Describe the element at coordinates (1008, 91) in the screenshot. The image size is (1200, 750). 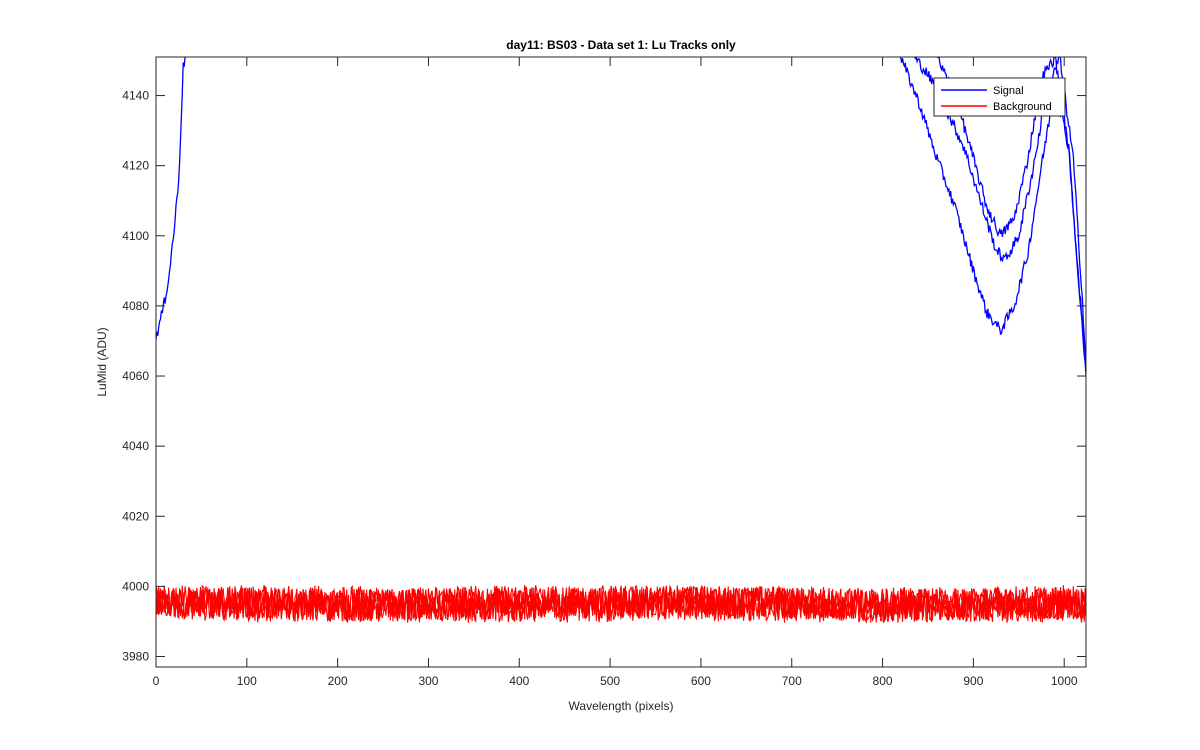
I see `legend-signal-label: Signal` at that location.